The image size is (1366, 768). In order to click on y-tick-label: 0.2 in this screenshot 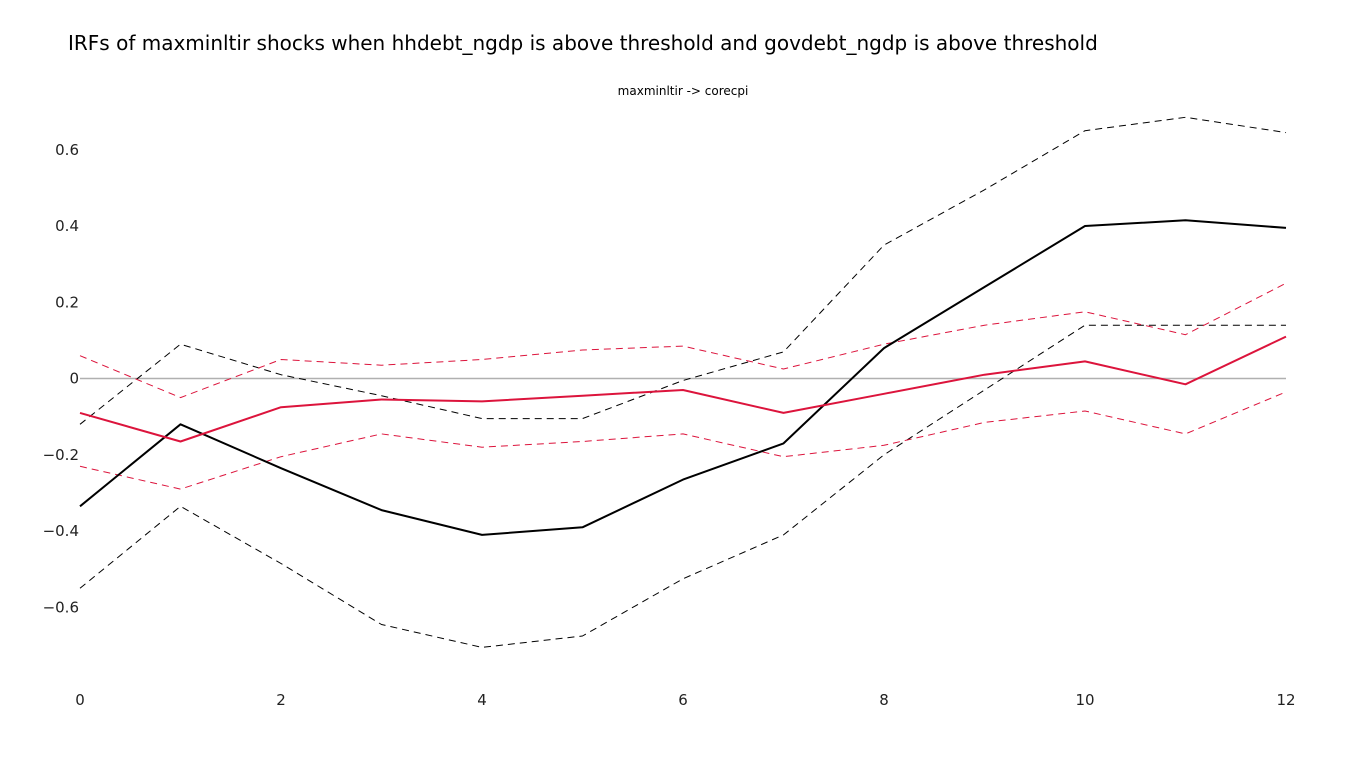, I will do `click(67, 302)`.